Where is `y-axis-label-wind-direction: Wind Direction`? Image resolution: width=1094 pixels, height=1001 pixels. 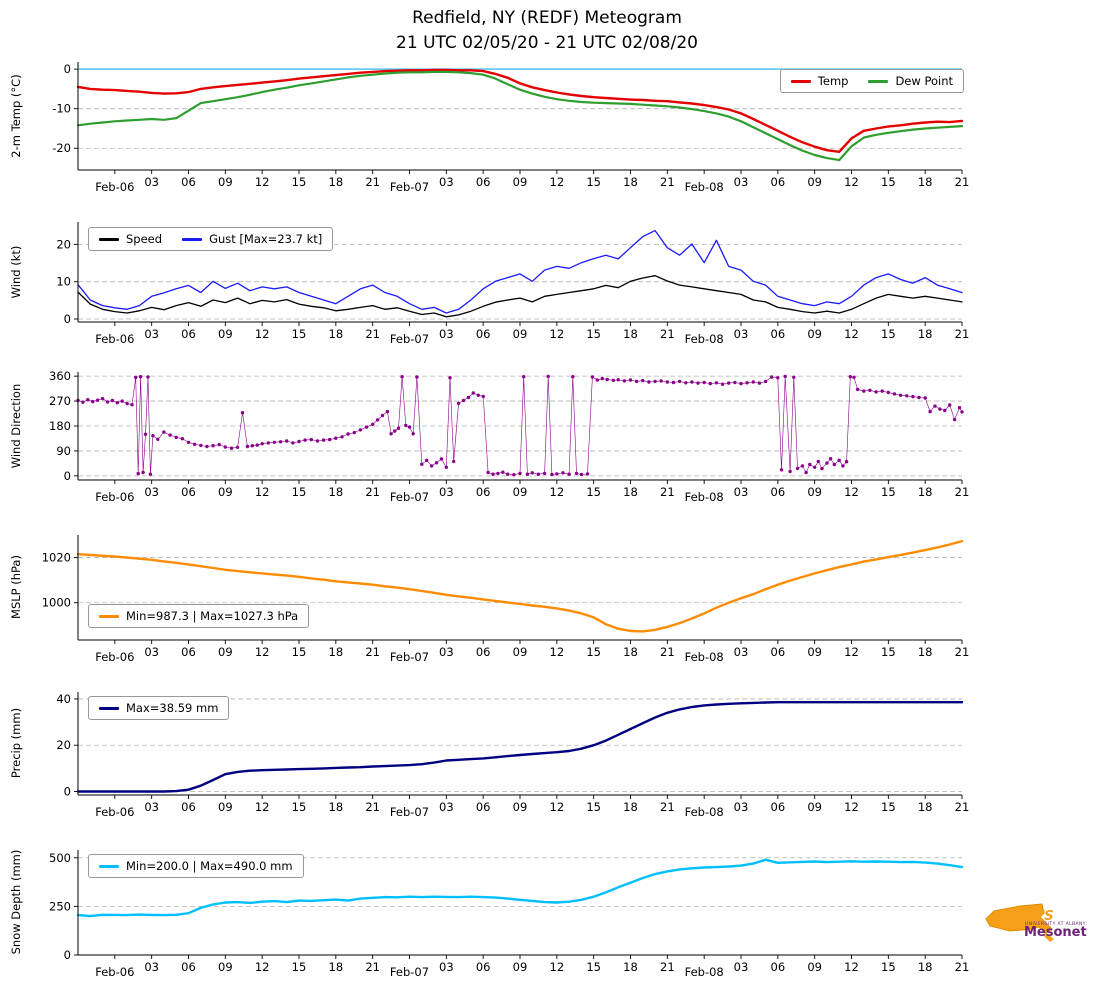 y-axis-label-wind-direction: Wind Direction is located at coordinates (16, 426).